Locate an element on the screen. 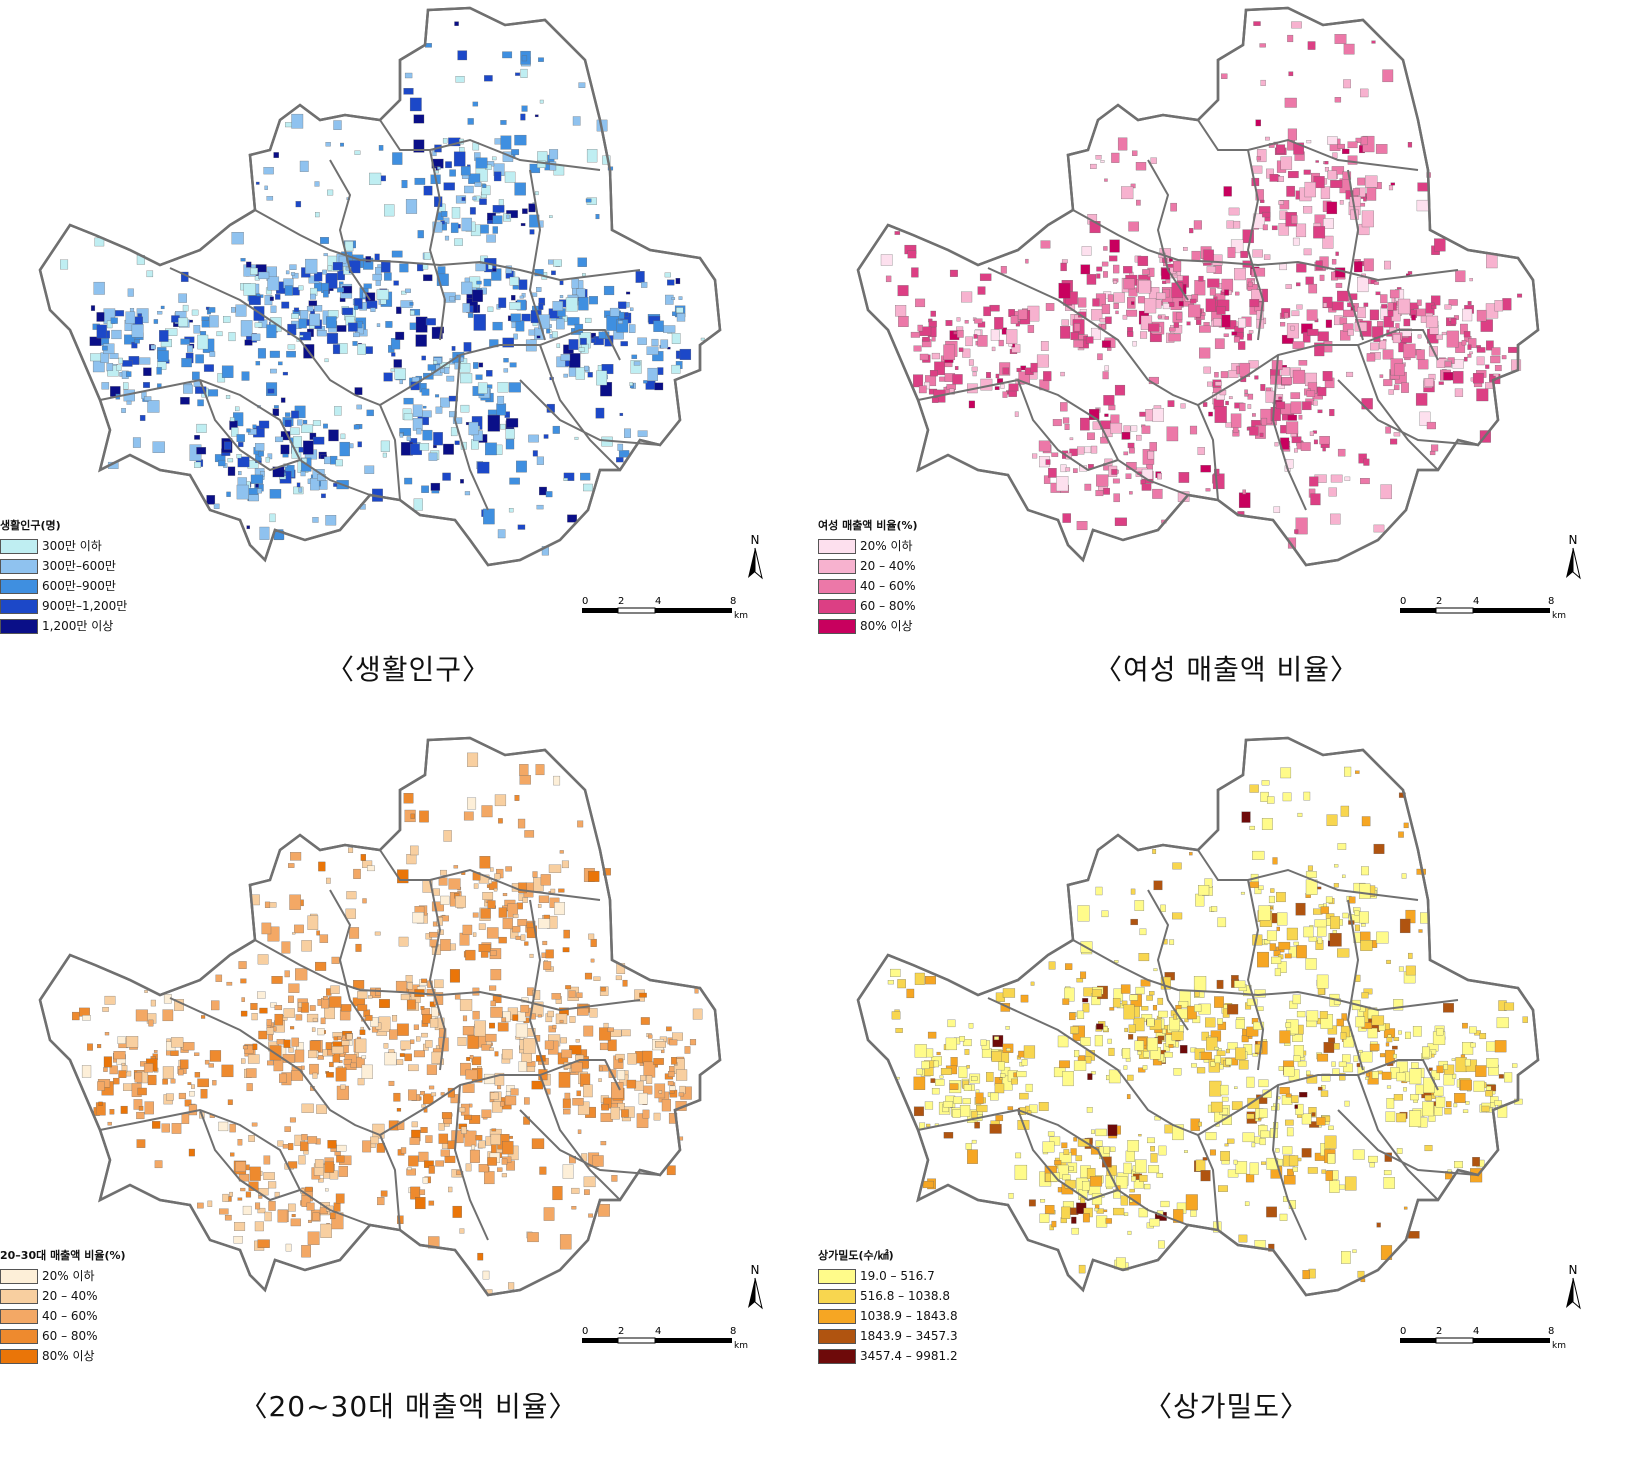 Image resolution: width=1635 pixels, height=1461 pixels. legend-item: 300만 이하 is located at coordinates (63, 546).